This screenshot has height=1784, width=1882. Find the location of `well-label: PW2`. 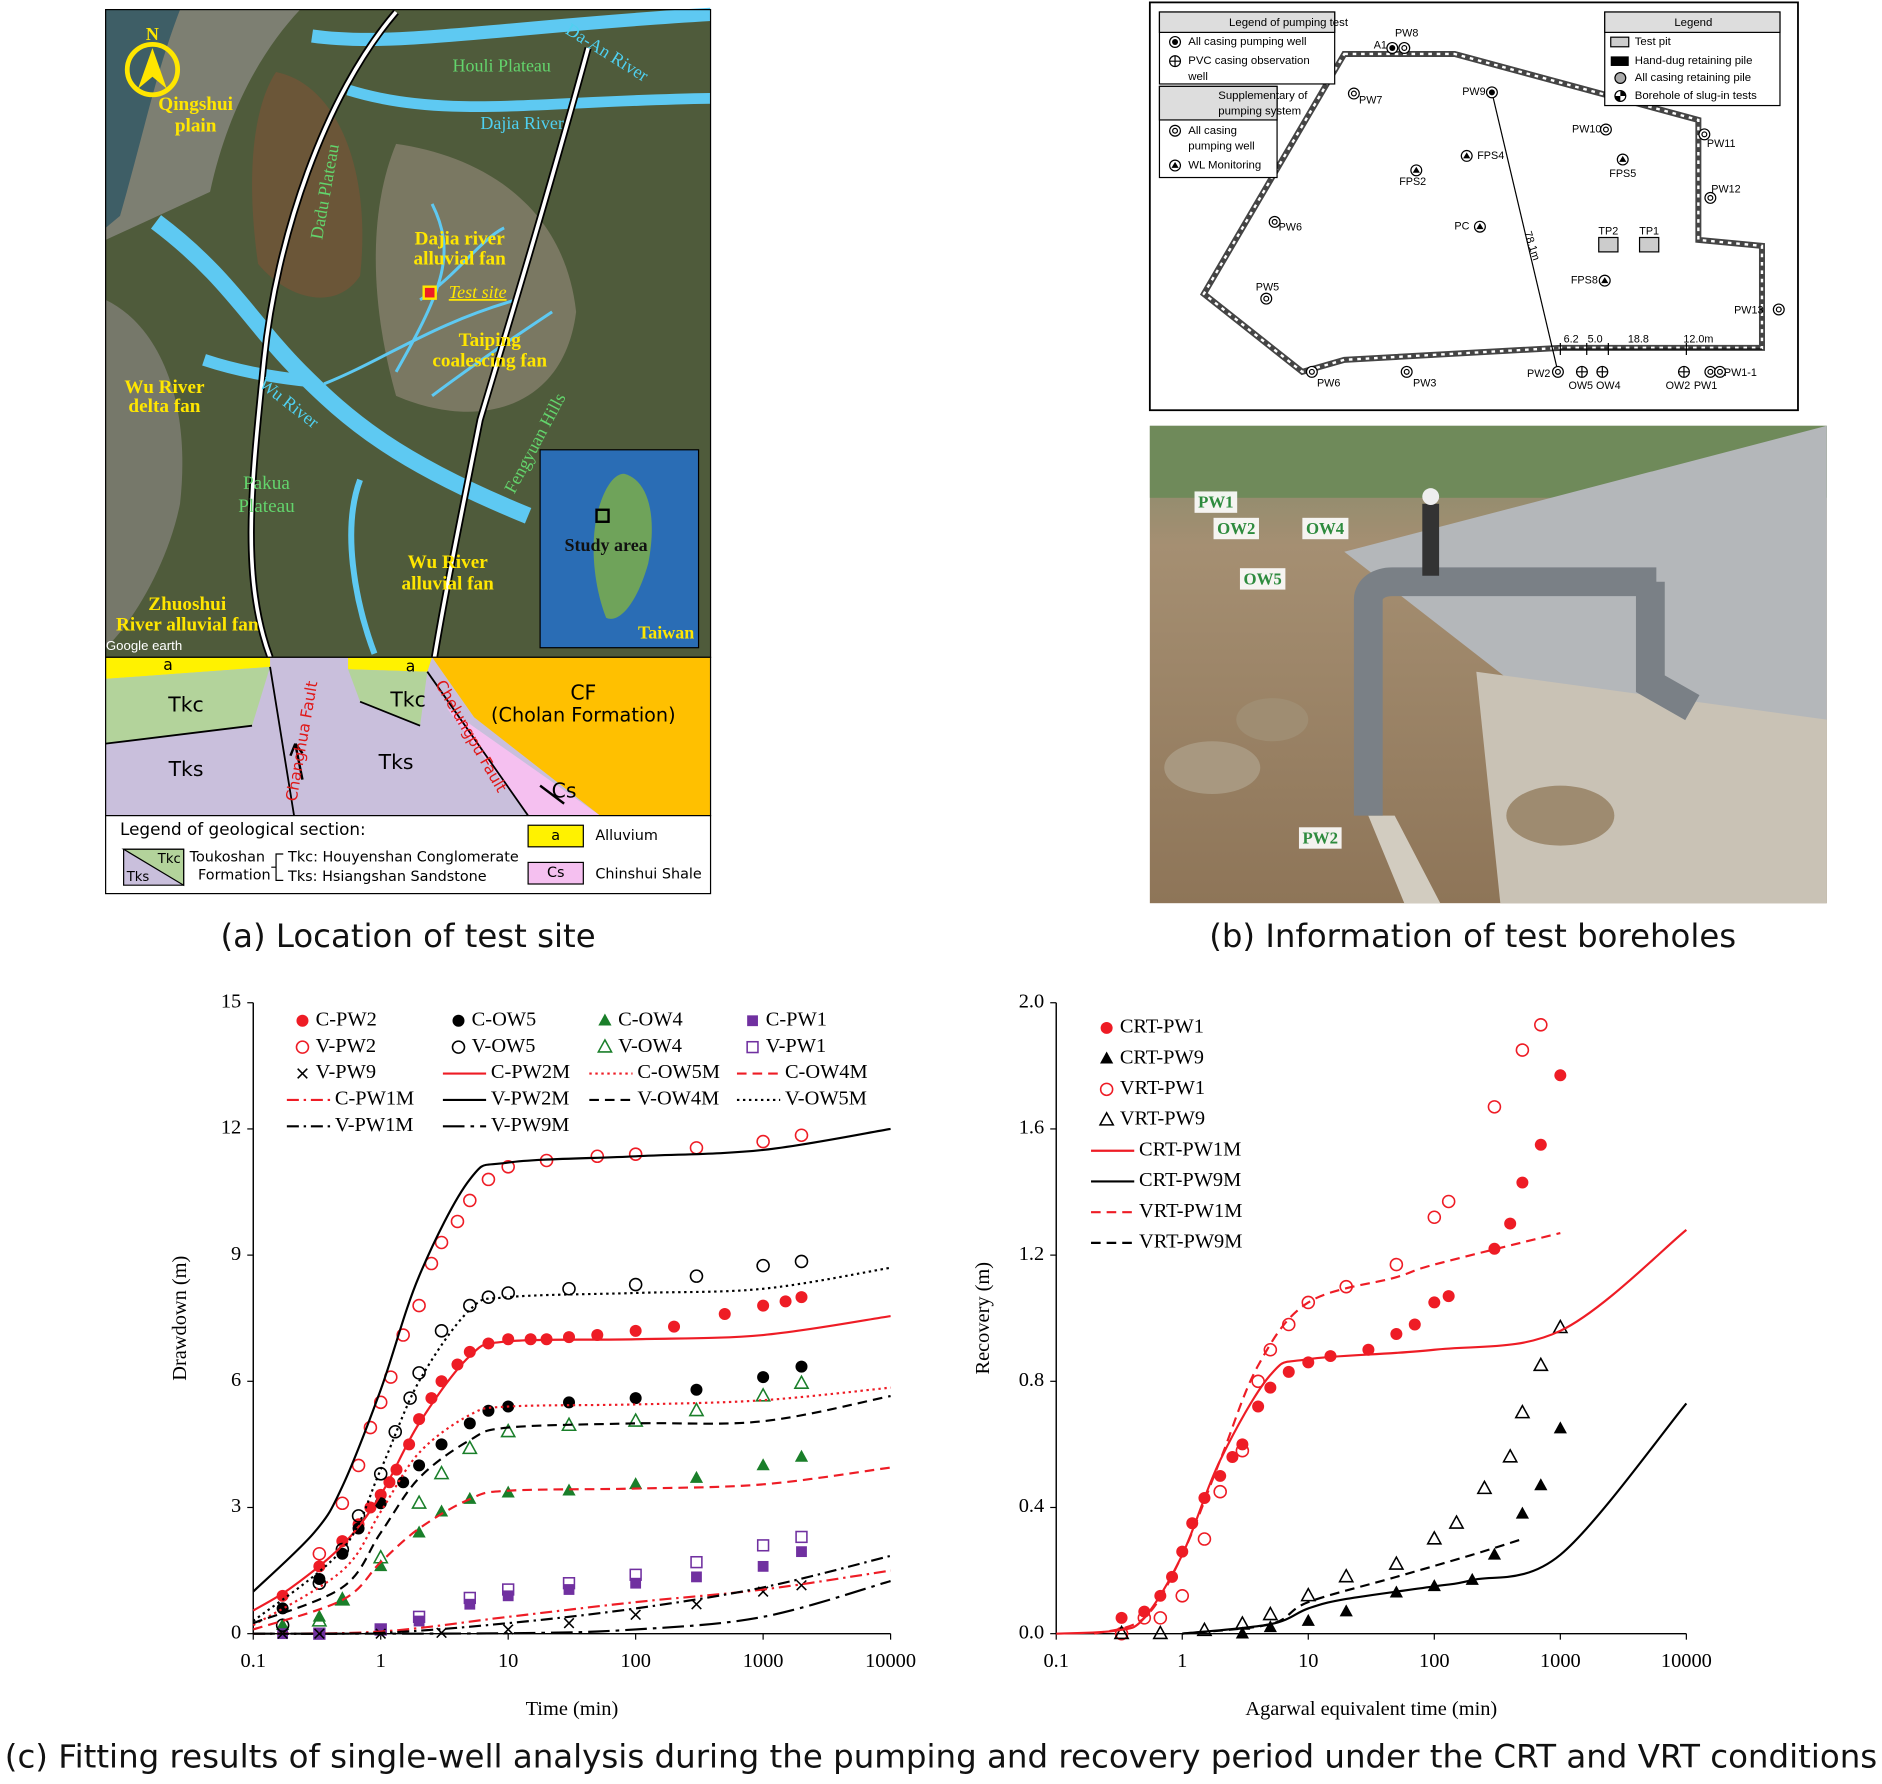

well-label: PW2 is located at coordinates (1538, 374).